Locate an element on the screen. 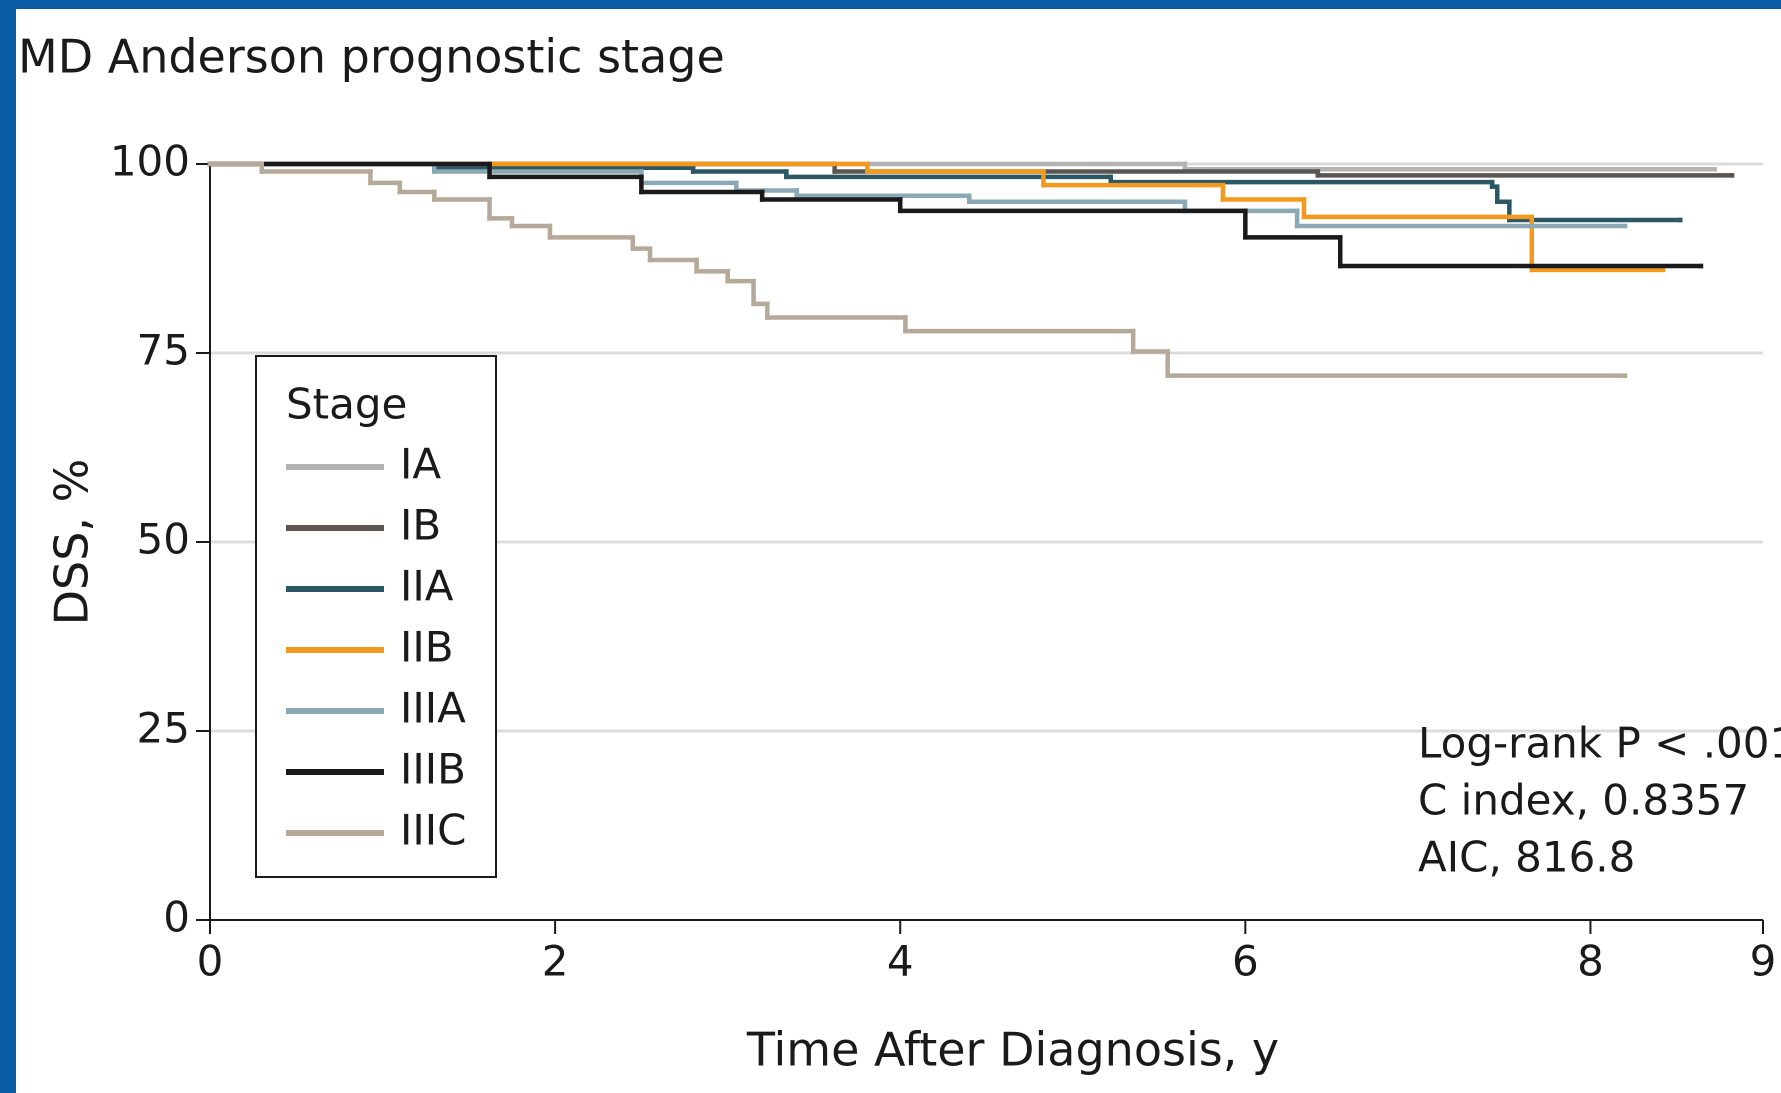  legend-title: Stage is located at coordinates (346, 404).